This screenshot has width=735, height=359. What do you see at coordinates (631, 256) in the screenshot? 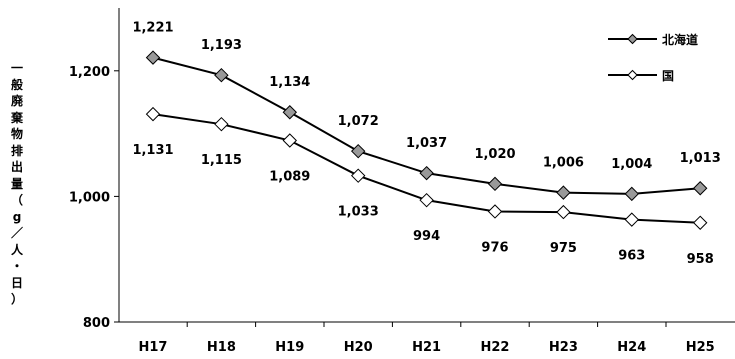
I see `data-label: 963` at bounding box center [631, 256].